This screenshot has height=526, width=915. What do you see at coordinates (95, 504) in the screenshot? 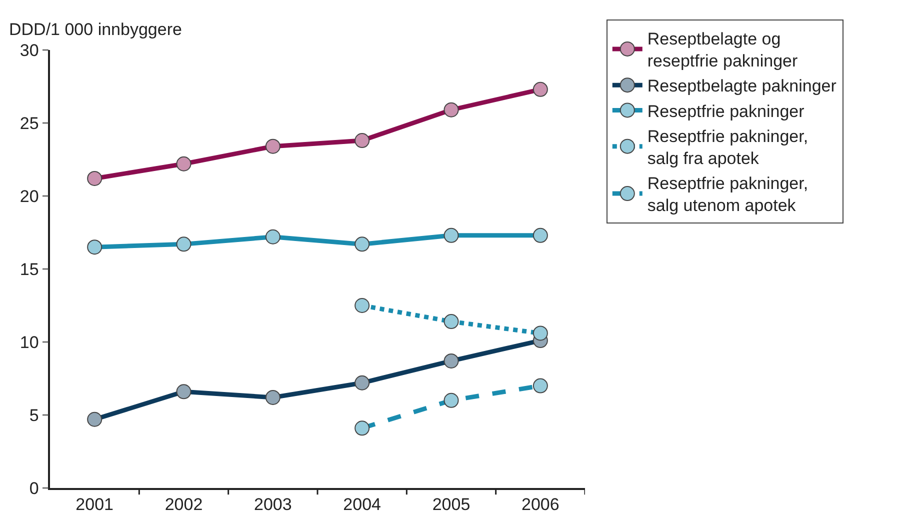
I see `x-tick-label: 2001` at bounding box center [95, 504].